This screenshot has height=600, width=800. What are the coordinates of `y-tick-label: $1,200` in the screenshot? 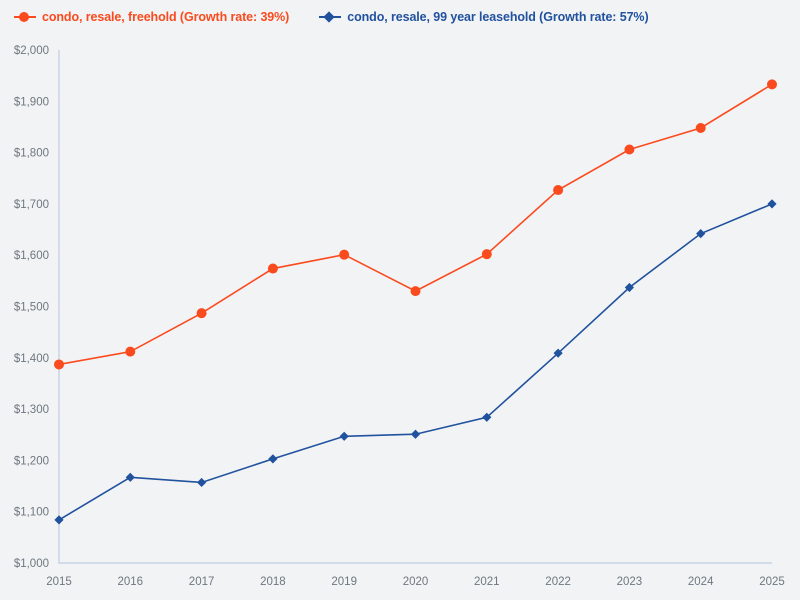 It's located at (31, 461).